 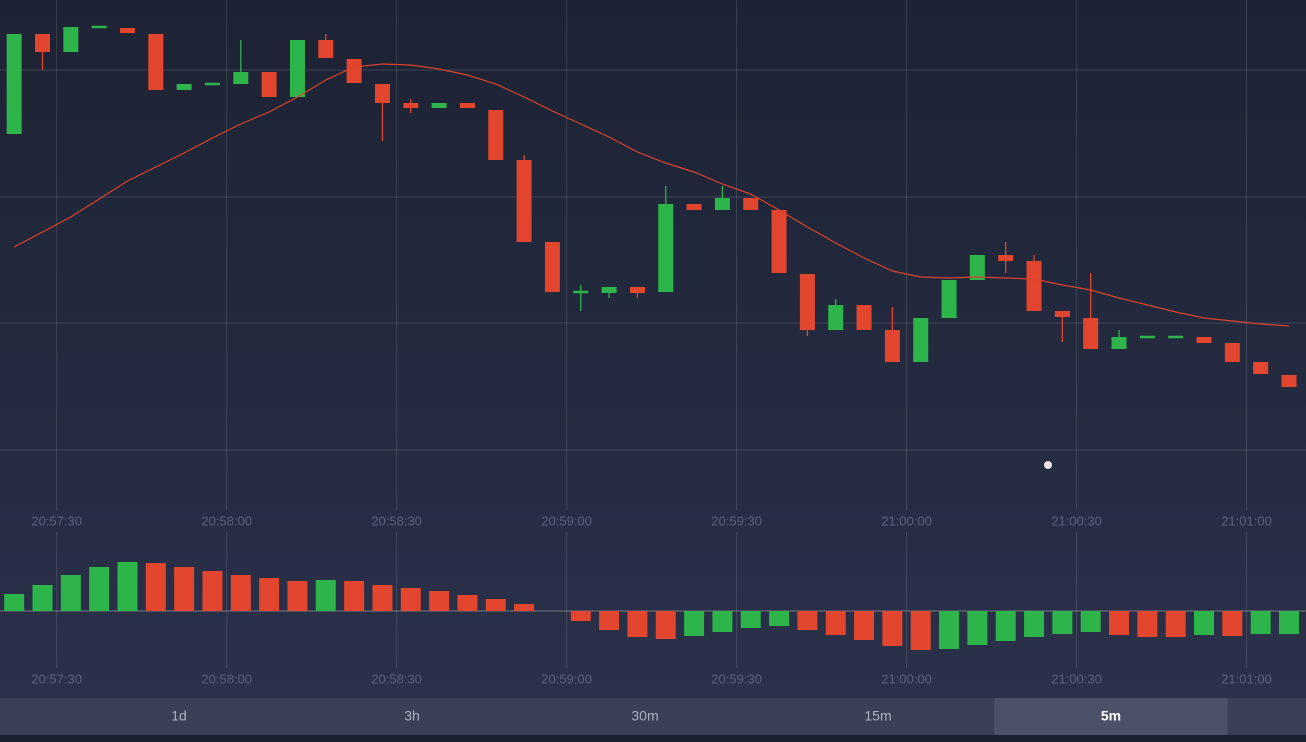 I want to click on timeframe-active, so click(x=1111, y=716).